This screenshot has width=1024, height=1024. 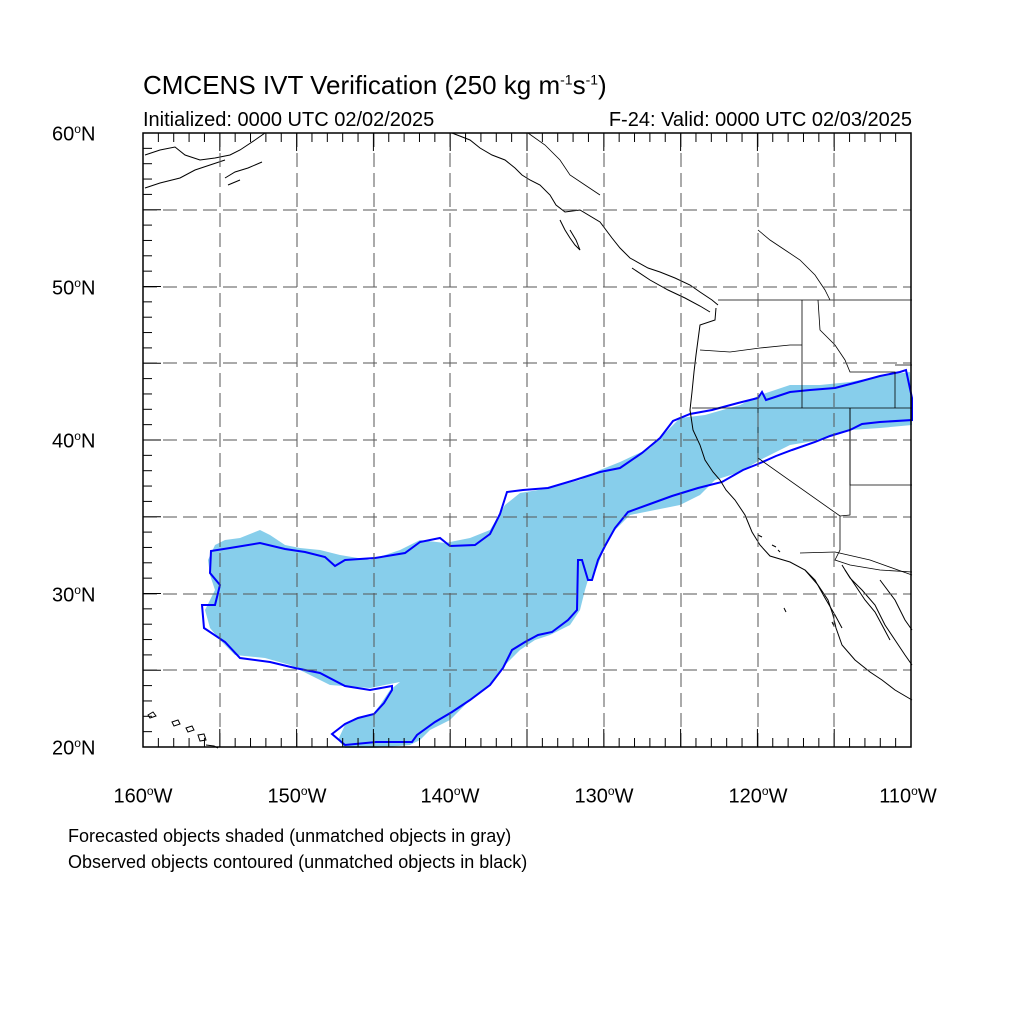 What do you see at coordinates (796, 580) in the screenshot?
I see `channel-islands` at bounding box center [796, 580].